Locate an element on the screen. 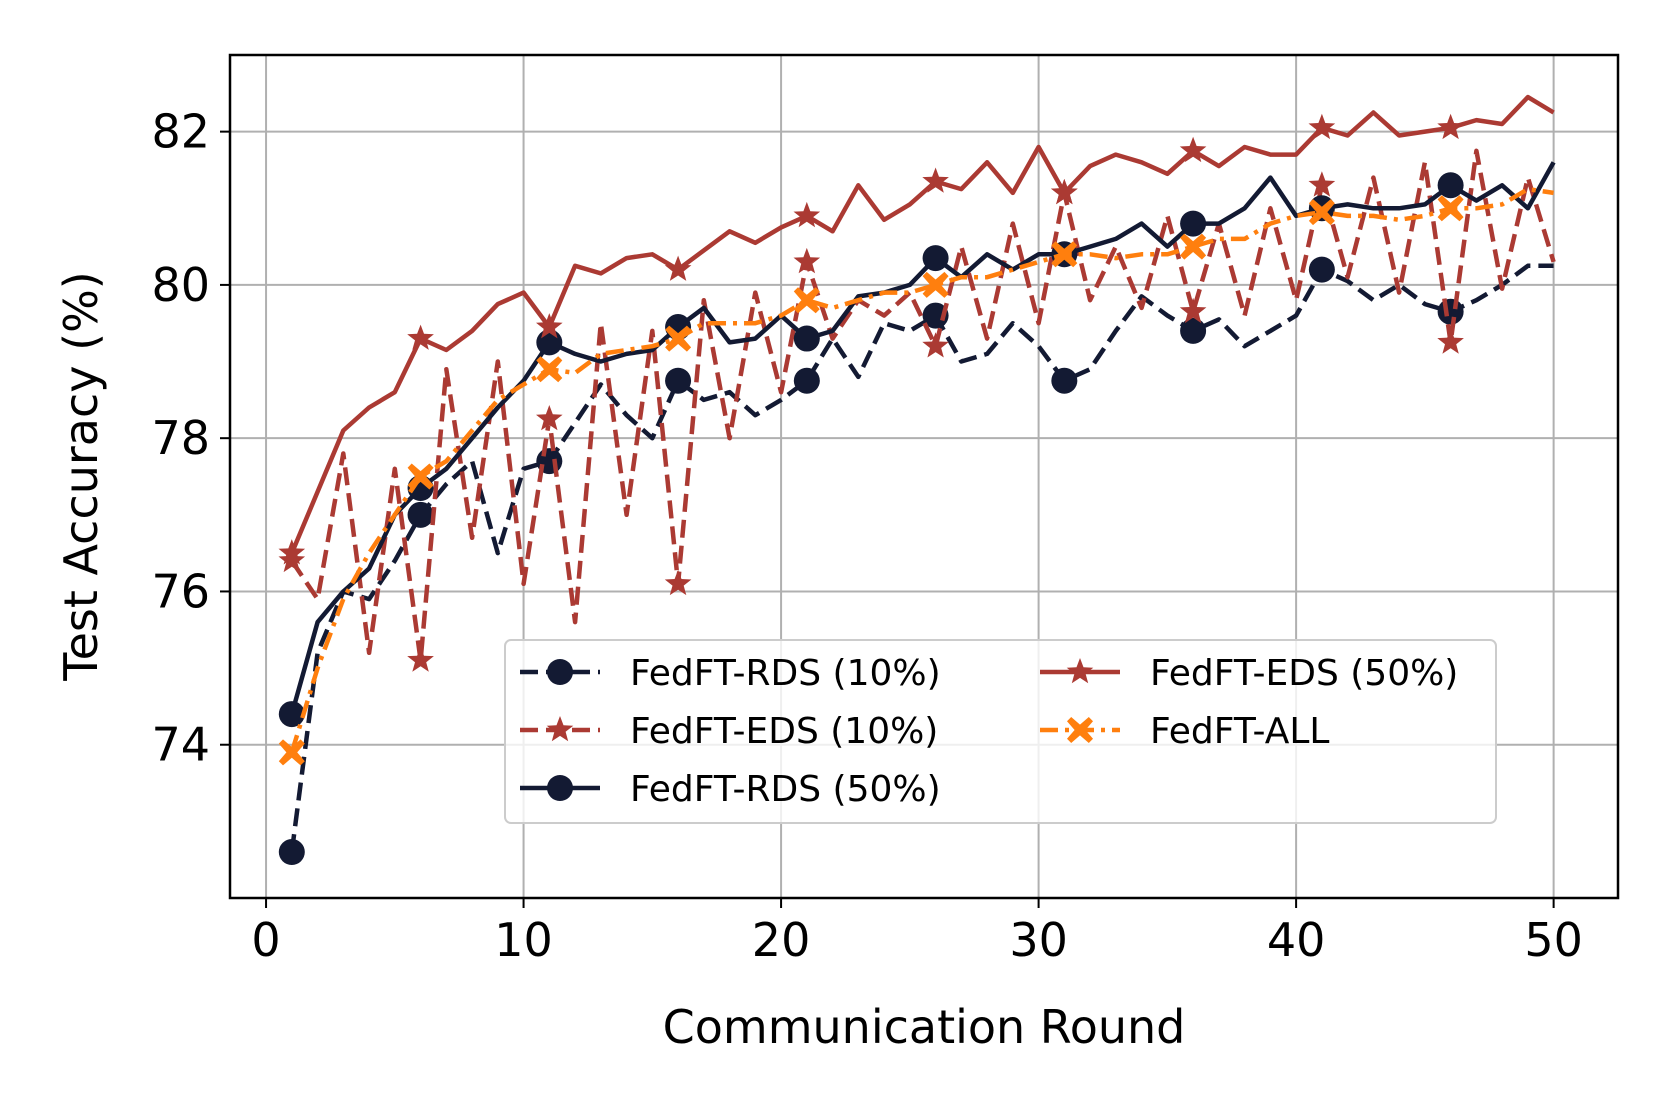 The width and height of the screenshot is (1661, 1107). legend-label: FedFT-EDS (10%) is located at coordinates (784, 731).